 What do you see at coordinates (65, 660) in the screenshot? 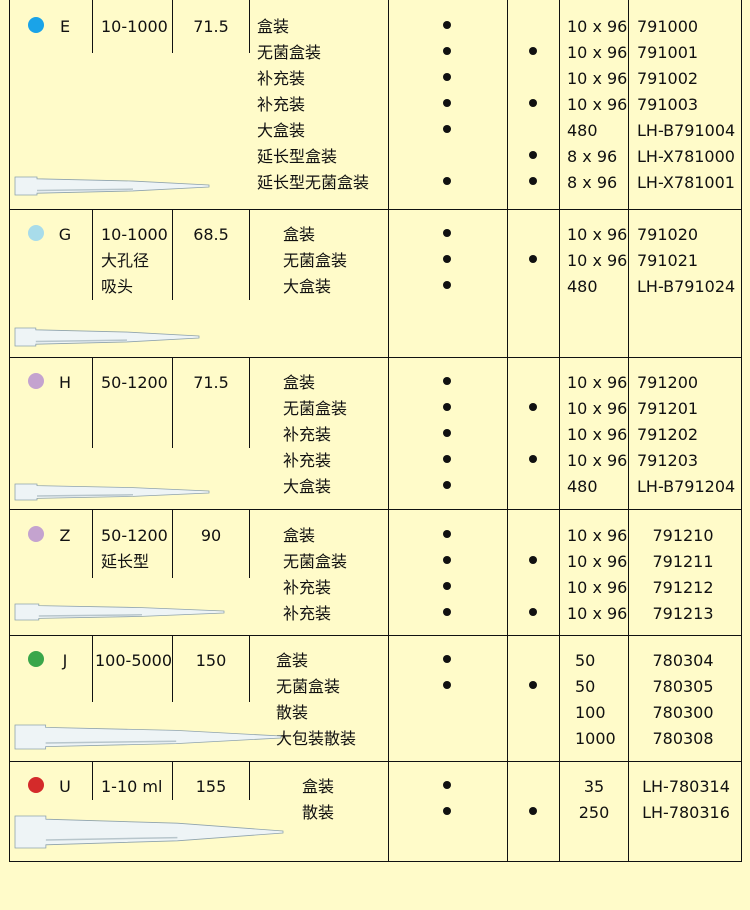
I see `tip-code: J` at bounding box center [65, 660].